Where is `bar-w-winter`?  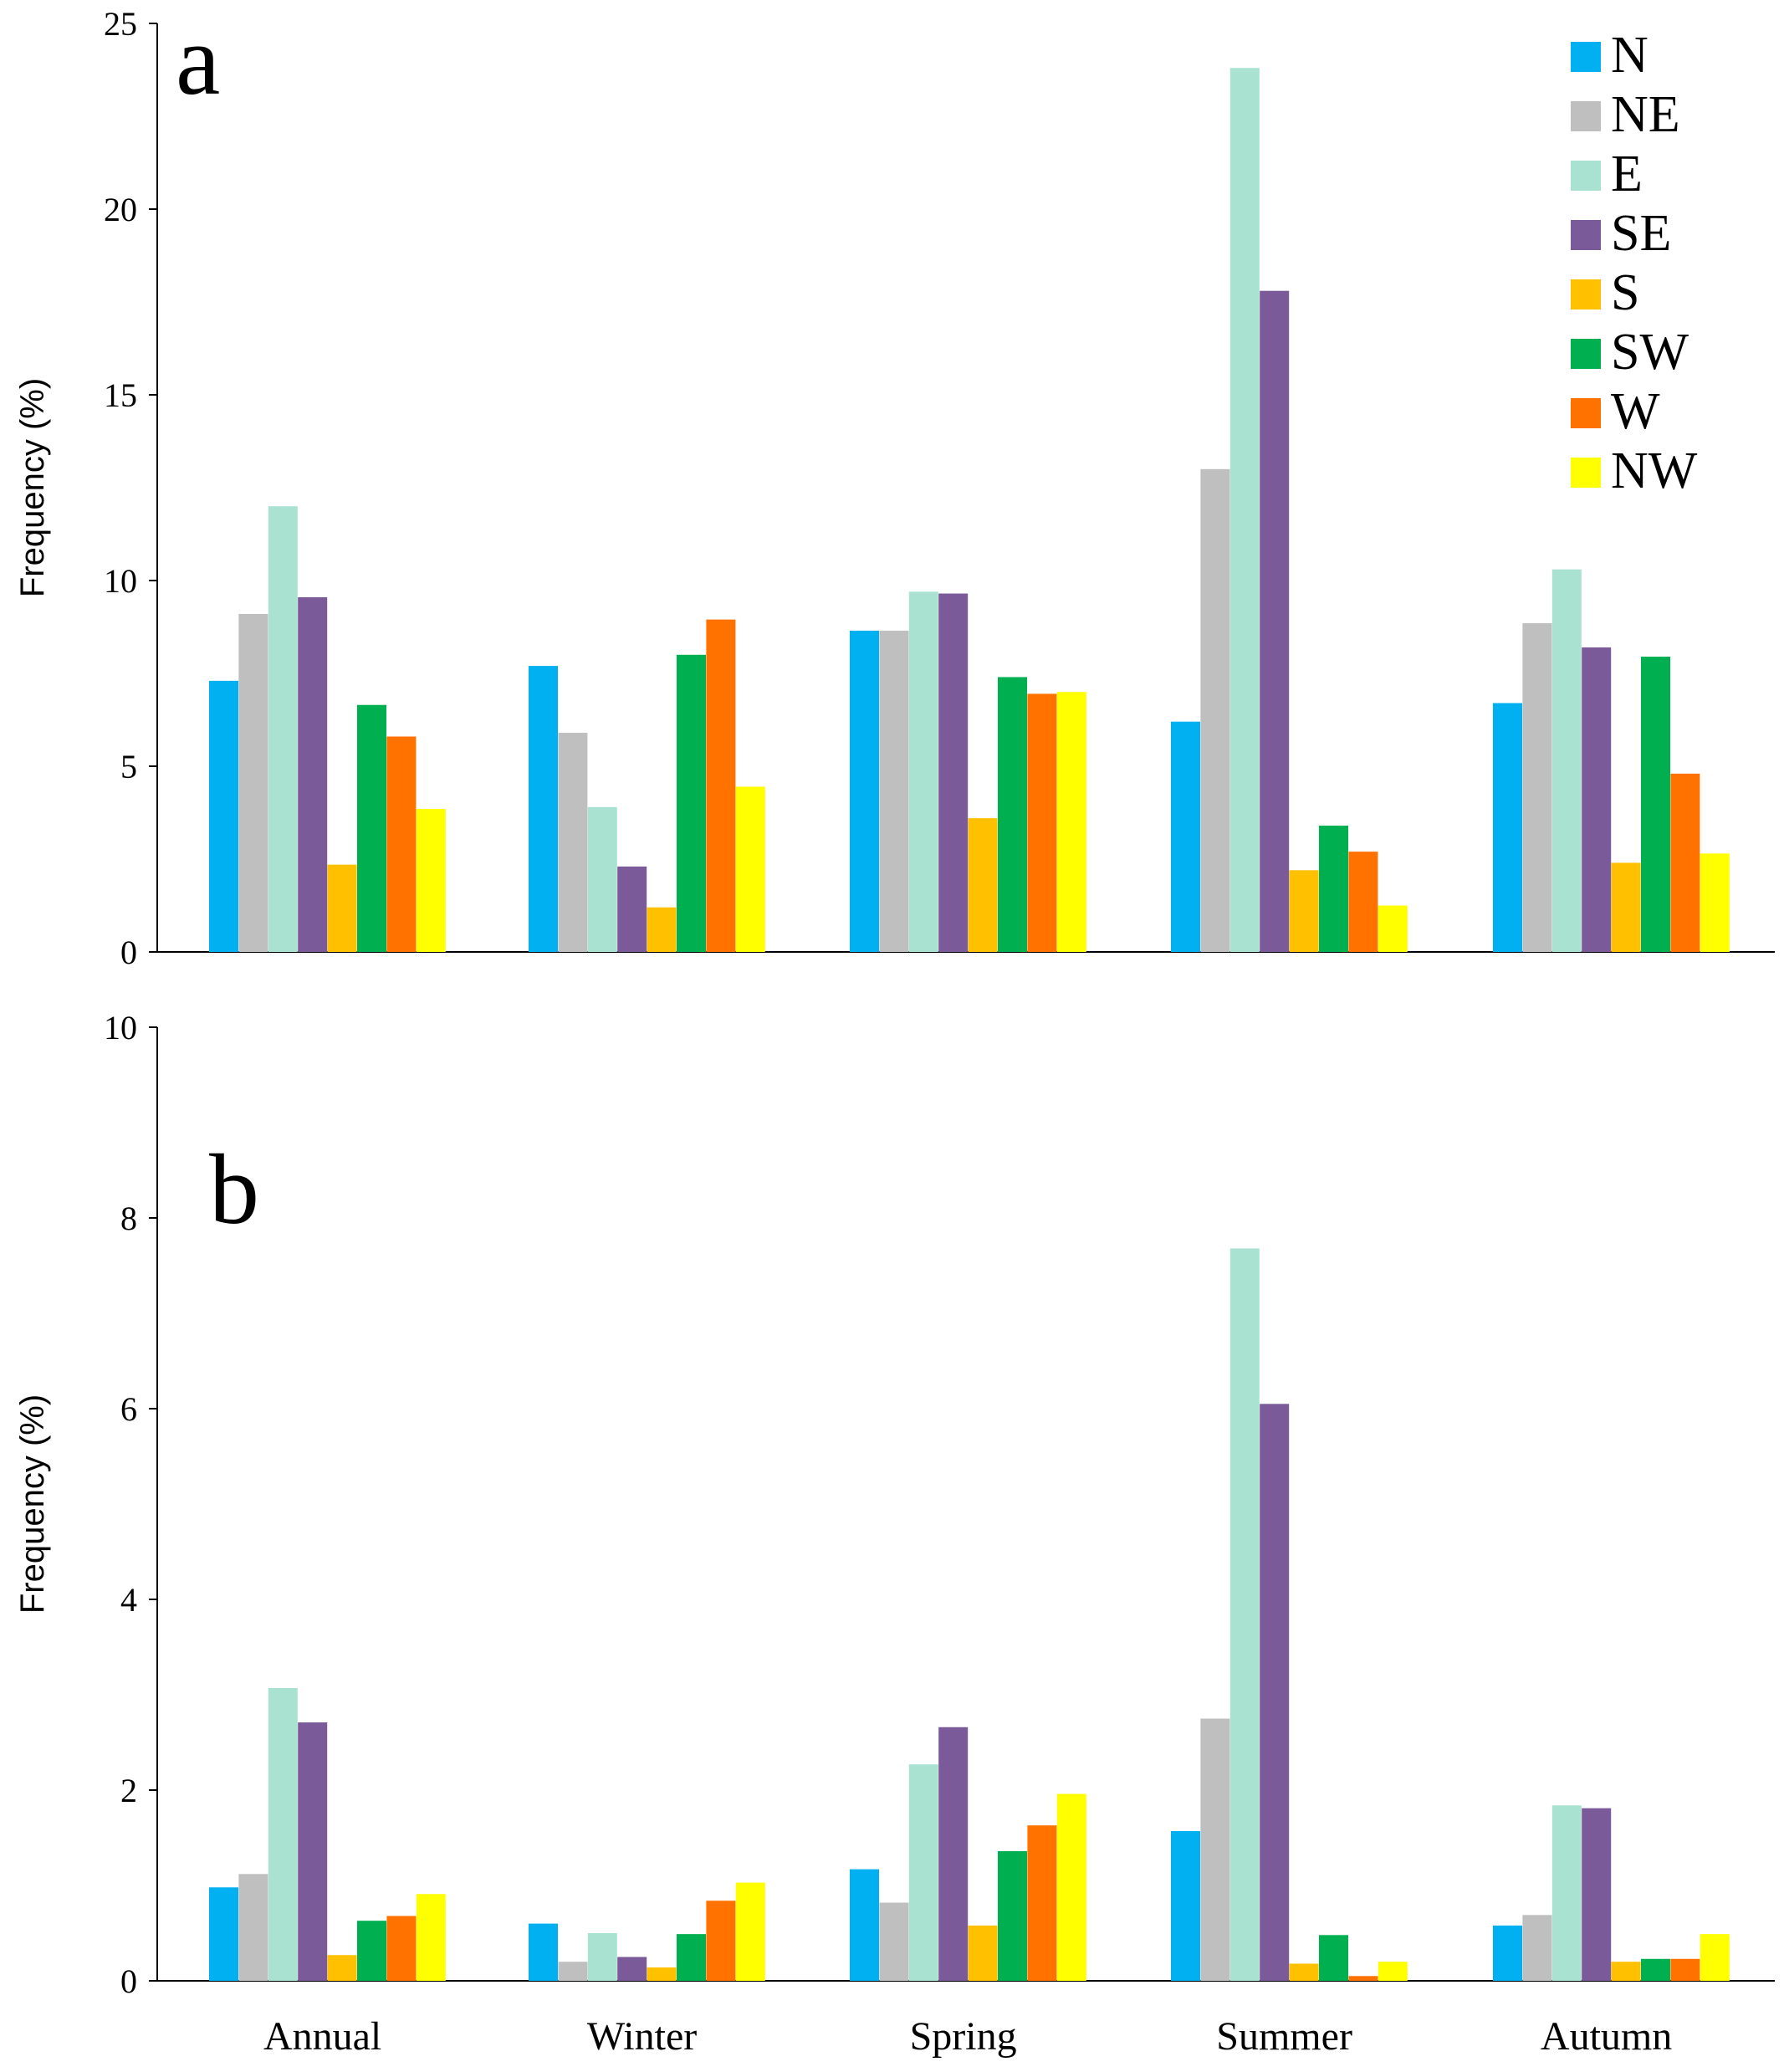
bar-w-winter is located at coordinates (721, 1941).